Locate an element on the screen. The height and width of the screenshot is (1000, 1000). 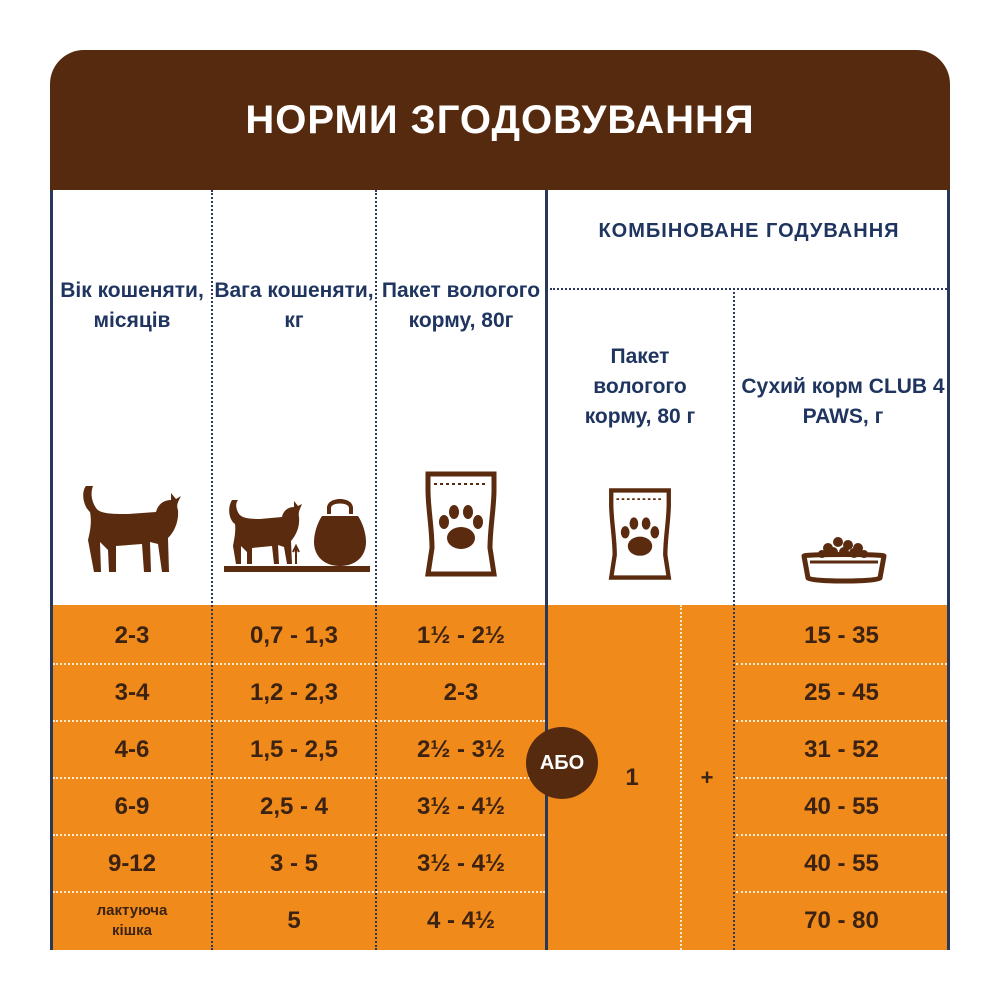
cell-wet-food: 1½ - 2½ is located at coordinates (461, 635).